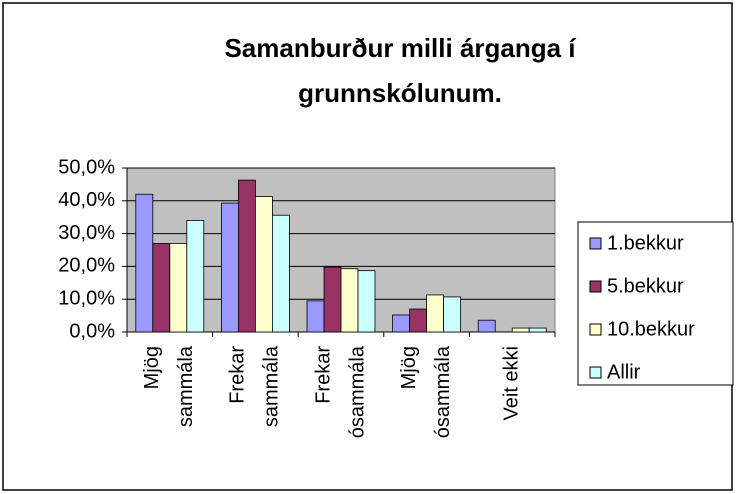 The height and width of the screenshot is (494, 736). What do you see at coordinates (86, 200) in the screenshot?
I see `y-tick-label: 40,0%` at bounding box center [86, 200].